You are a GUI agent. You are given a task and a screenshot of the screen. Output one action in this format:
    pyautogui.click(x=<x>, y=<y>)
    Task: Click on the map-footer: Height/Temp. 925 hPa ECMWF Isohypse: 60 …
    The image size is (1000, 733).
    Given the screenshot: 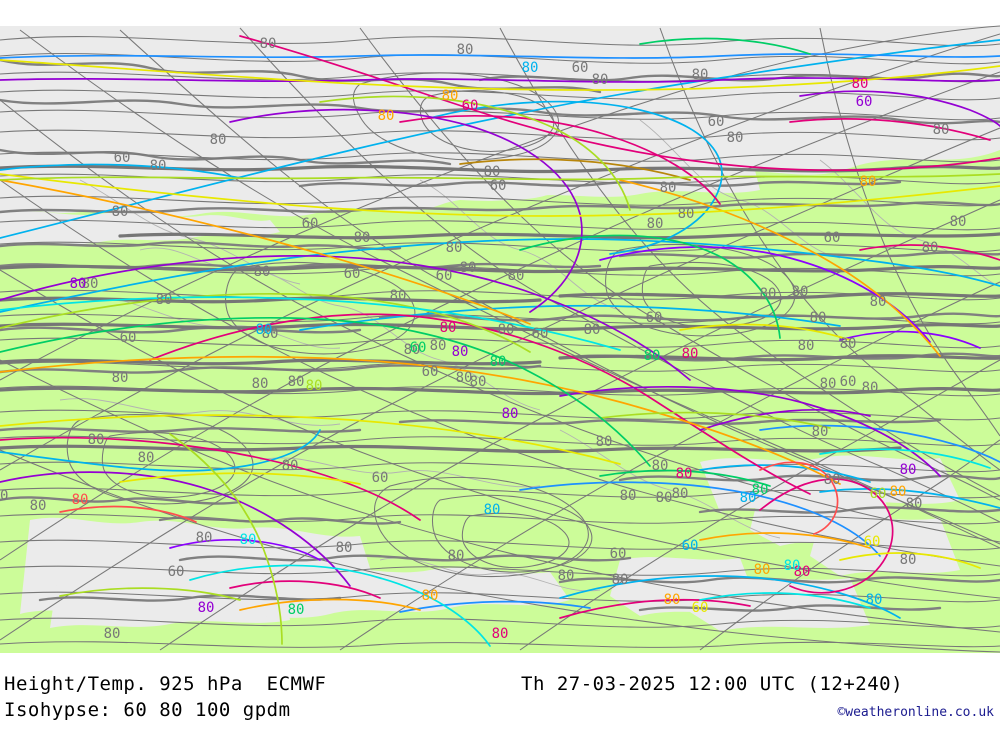 What is the action you would take?
    pyautogui.click(x=500, y=694)
    